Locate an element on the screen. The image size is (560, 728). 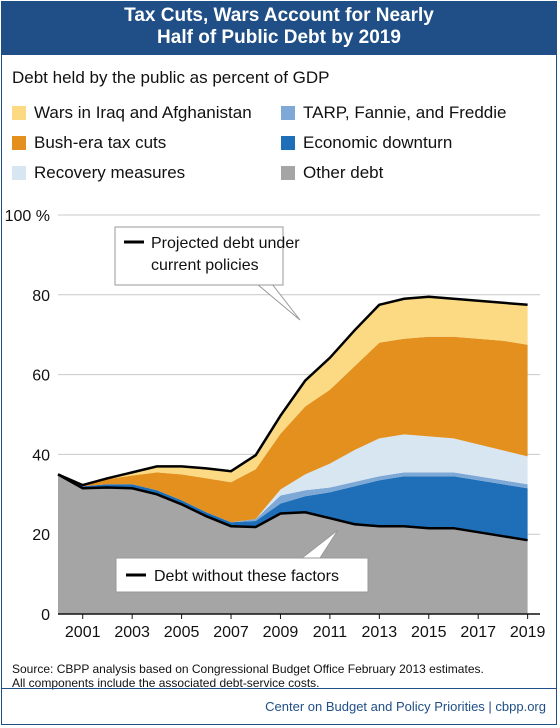
projected-label-line-2: current policies is located at coordinates (205, 265).